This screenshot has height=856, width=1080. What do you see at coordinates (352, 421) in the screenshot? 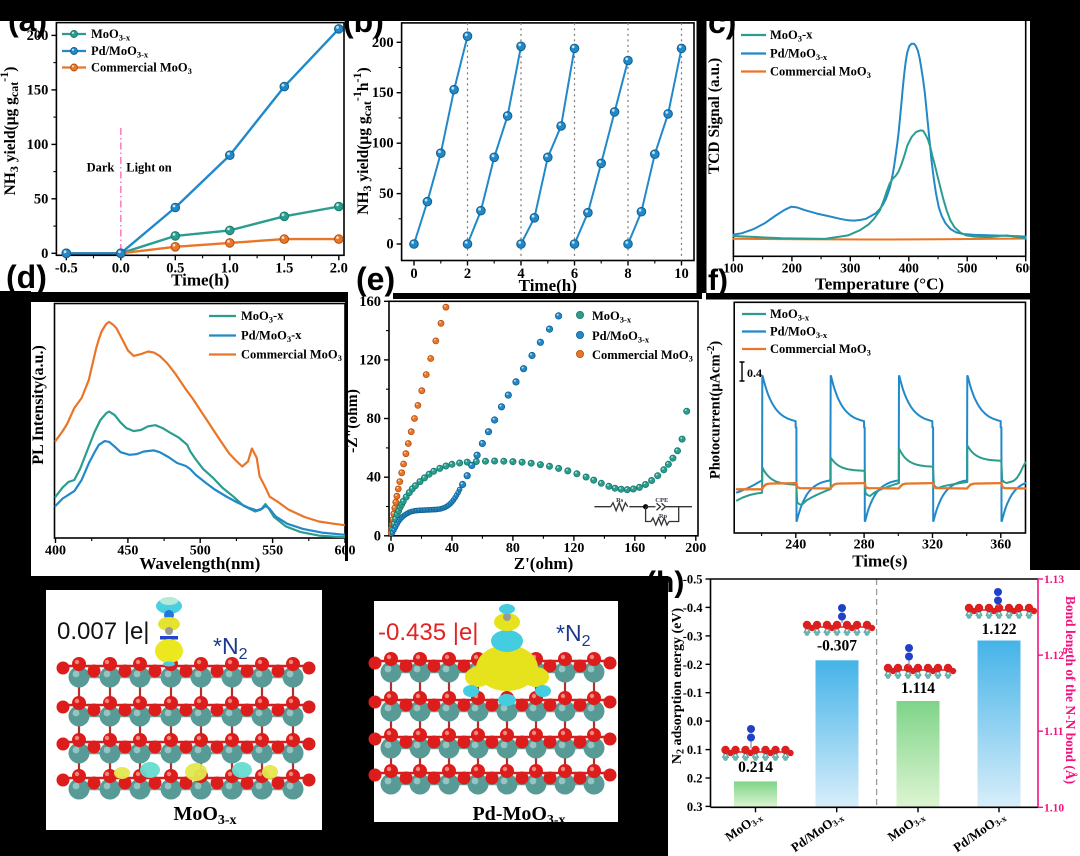
I see `svg-text: -Z"(ohm)` at bounding box center [352, 421].